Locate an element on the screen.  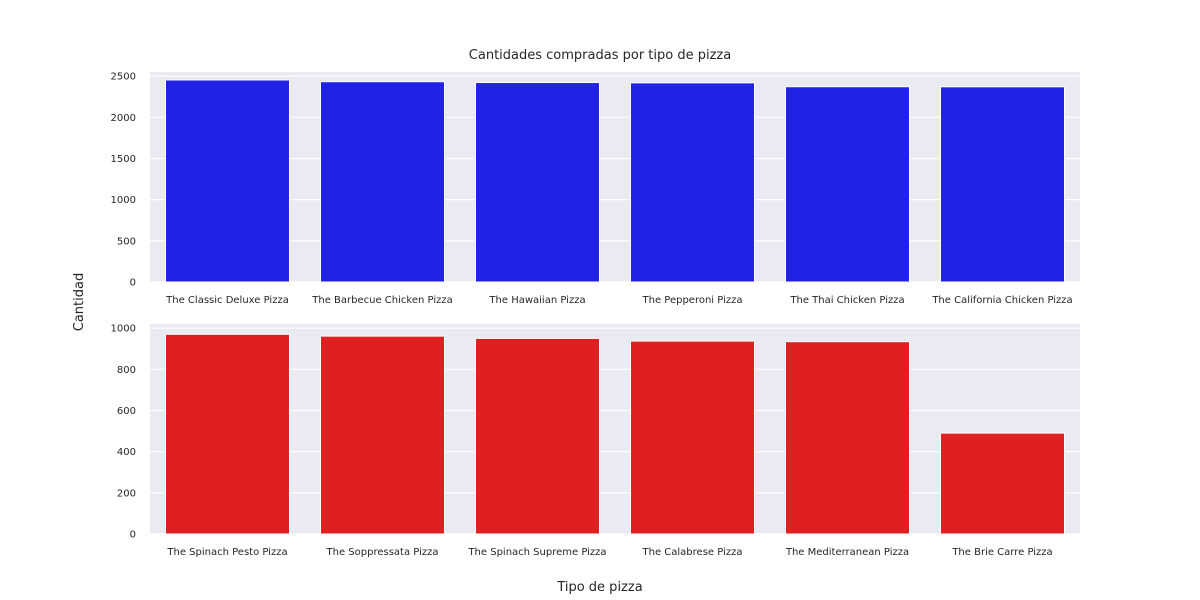
y-axis-title: Cantidad is located at coordinates (79, 302).